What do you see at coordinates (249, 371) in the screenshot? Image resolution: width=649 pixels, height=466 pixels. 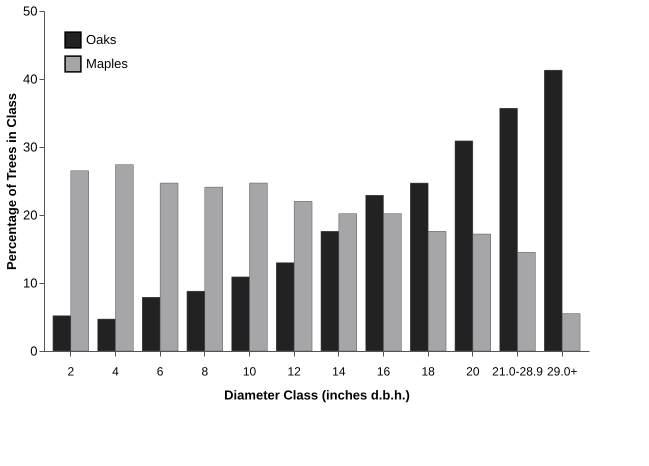 I see `x-tick-label: 10` at bounding box center [249, 371].